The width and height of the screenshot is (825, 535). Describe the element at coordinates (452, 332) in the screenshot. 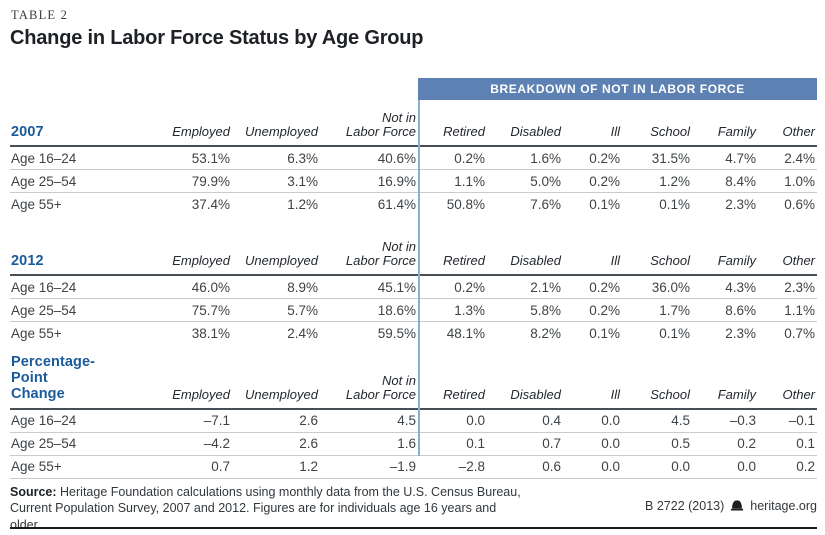

I see `value-cell: 48.1%` at that location.